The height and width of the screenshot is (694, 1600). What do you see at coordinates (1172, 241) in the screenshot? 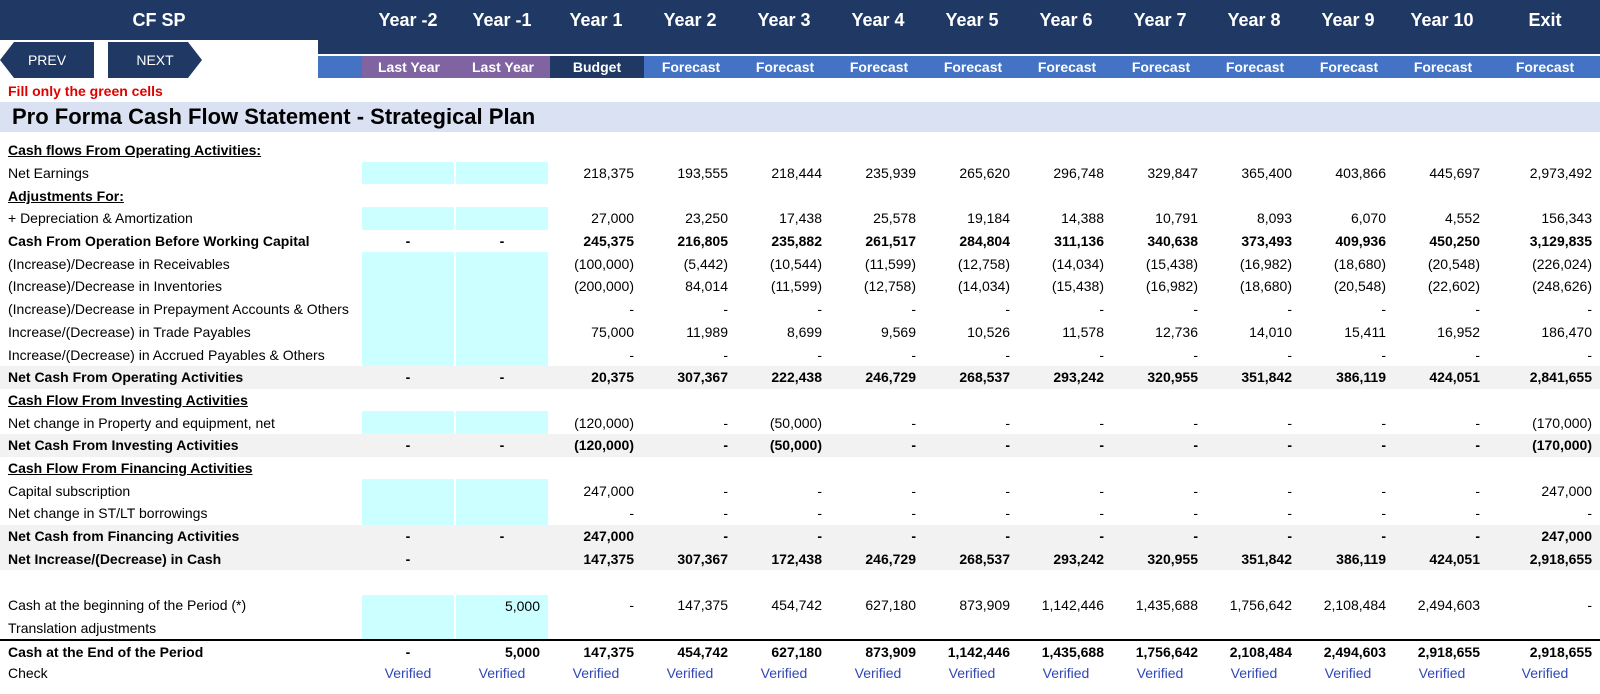
I see `value-cell: 340,638` at bounding box center [1172, 241].